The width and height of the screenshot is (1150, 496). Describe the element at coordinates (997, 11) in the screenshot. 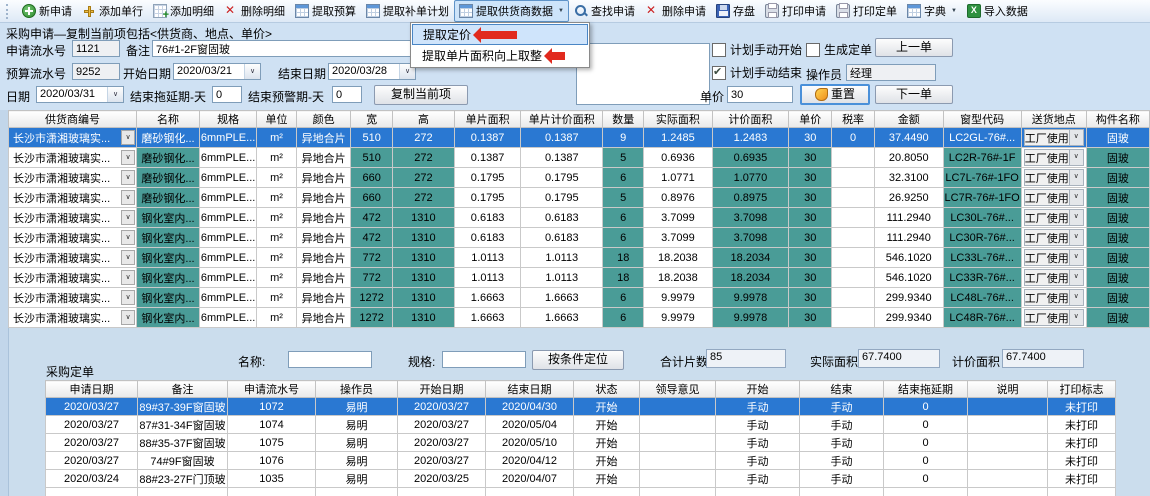

I see `toolbar-button: 导入数据` at that location.